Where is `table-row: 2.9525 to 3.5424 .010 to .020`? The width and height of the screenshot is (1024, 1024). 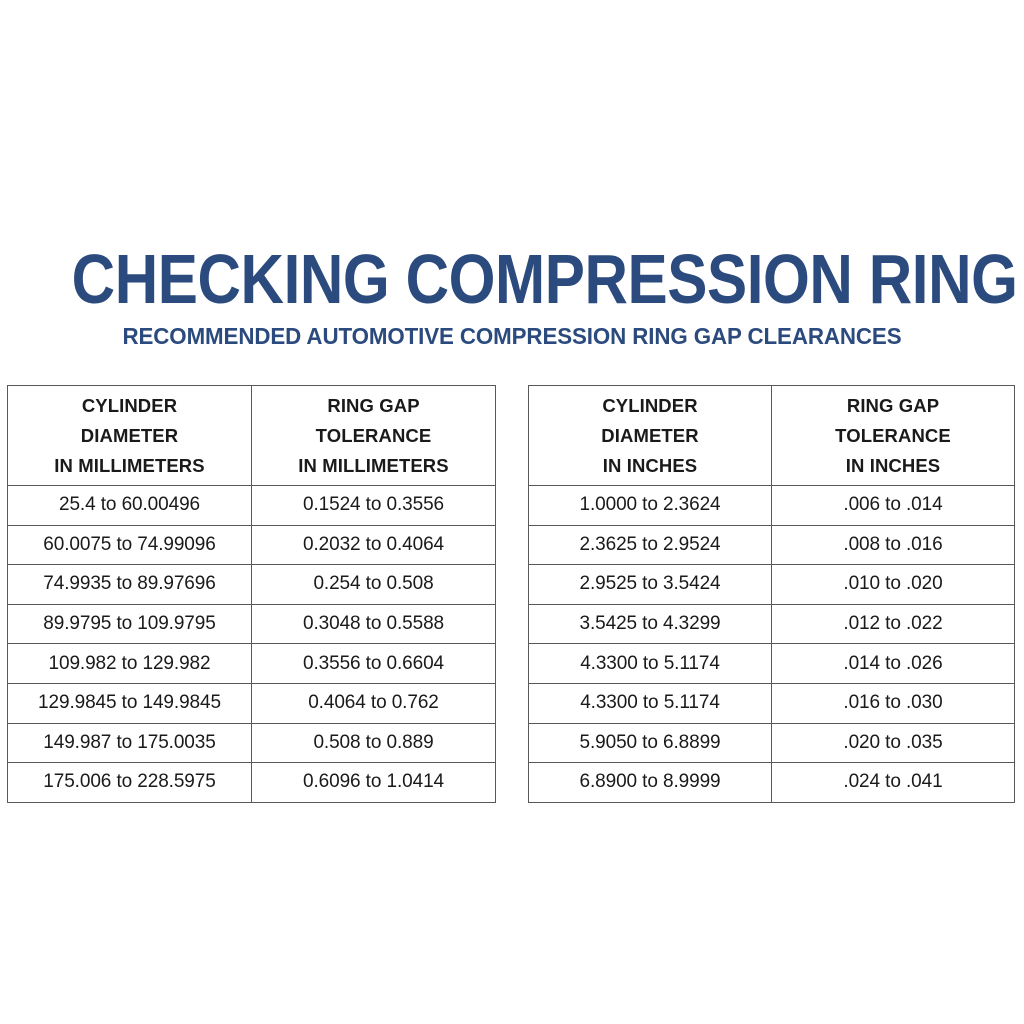 table-row: 2.9525 to 3.5424 .010 to .020 is located at coordinates (771, 584).